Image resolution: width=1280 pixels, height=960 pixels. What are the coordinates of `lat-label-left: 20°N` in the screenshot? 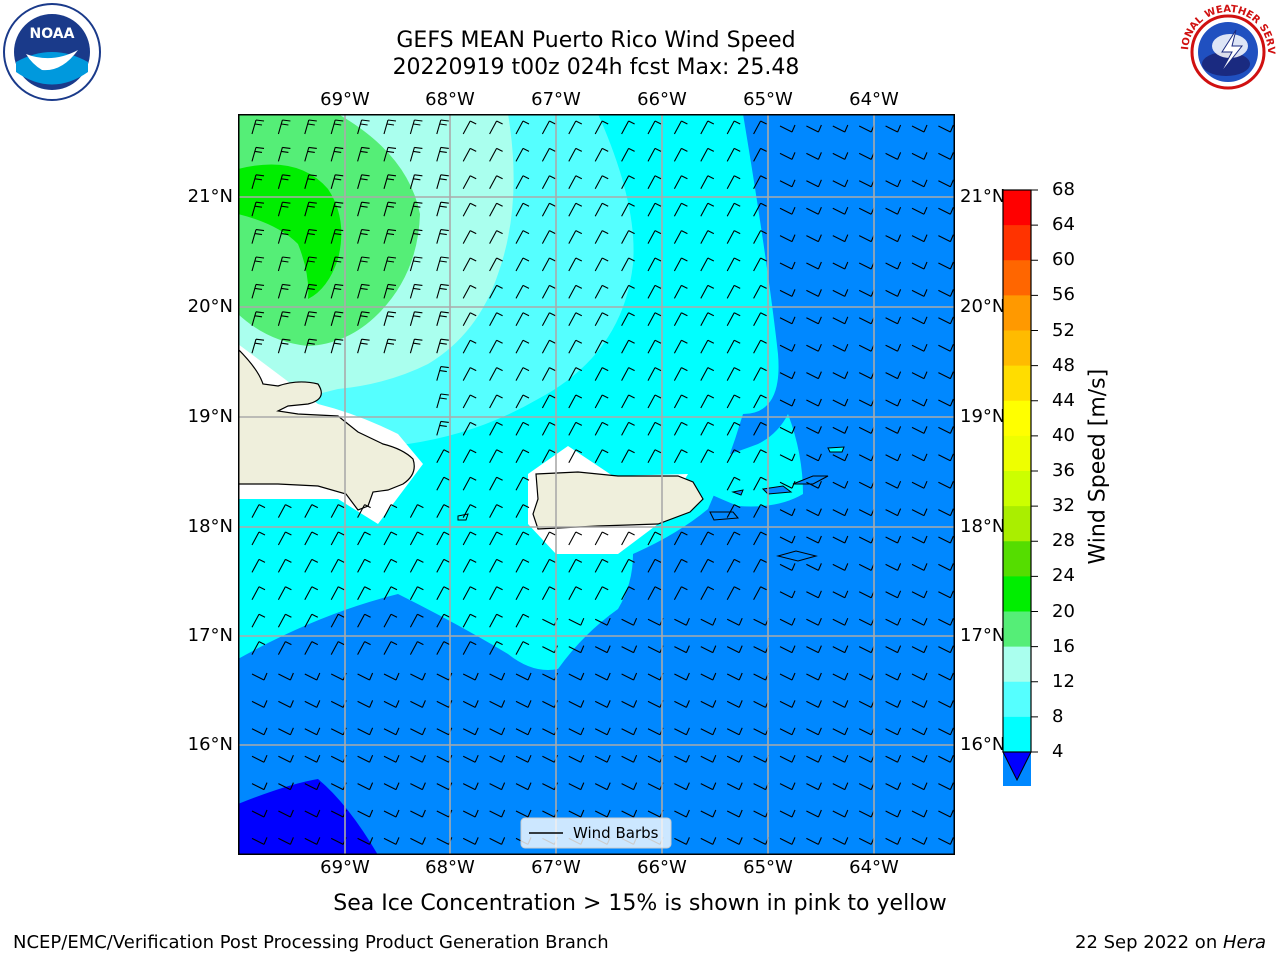 It's located at (210, 306).